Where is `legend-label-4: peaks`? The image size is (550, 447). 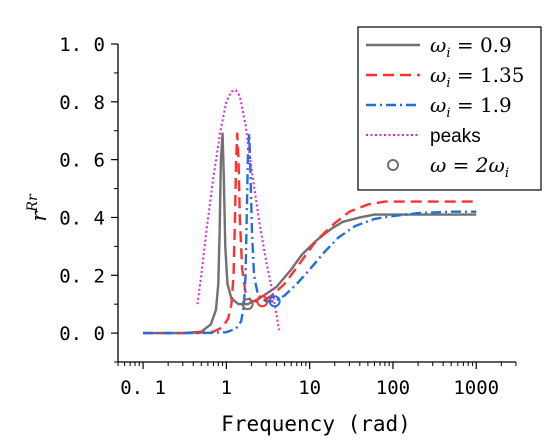 legend-label-4: peaks is located at coordinates (455, 136).